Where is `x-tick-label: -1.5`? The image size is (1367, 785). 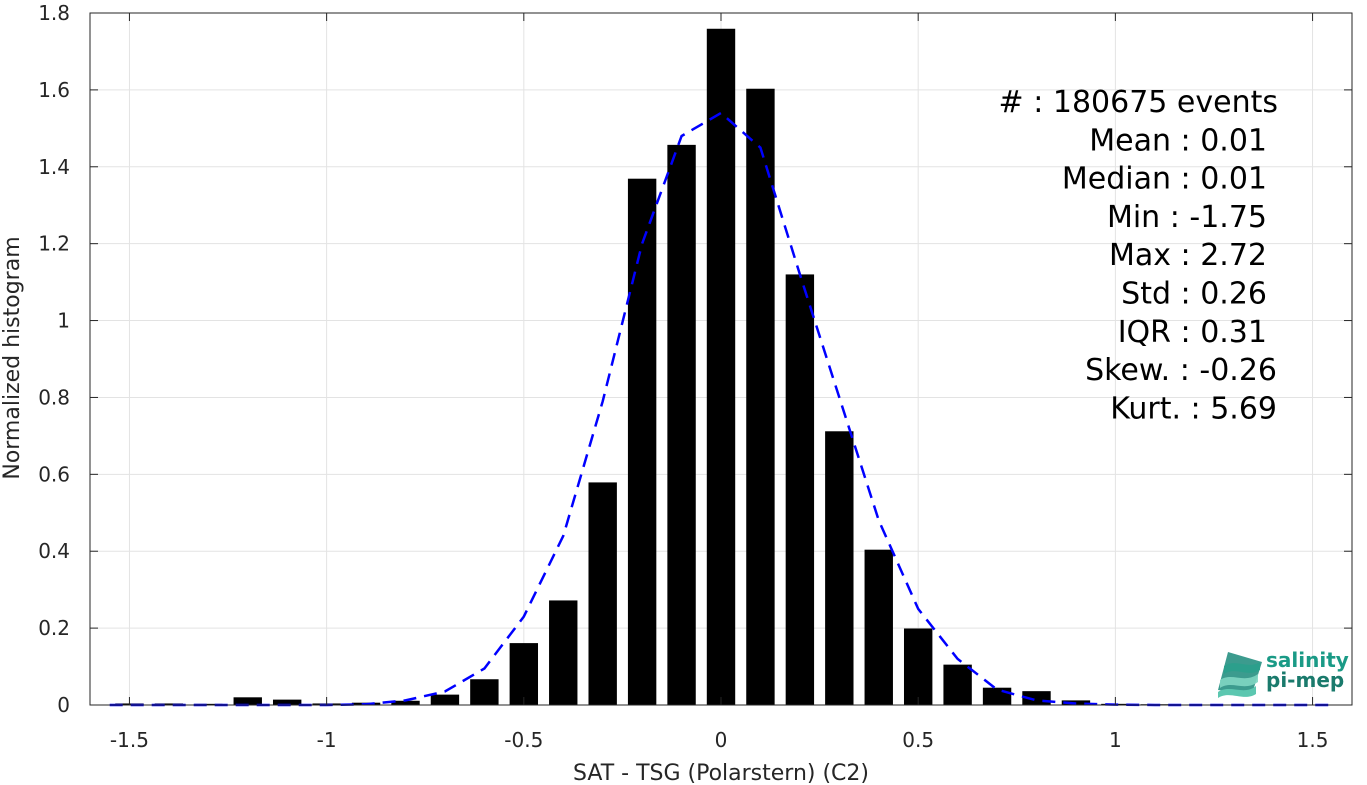
x-tick-label: -1.5 is located at coordinates (129, 740).